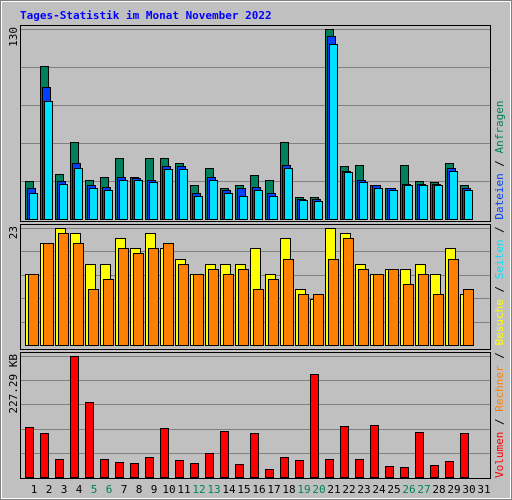  I want to click on x-tick-label: 23, so click(363, 489).